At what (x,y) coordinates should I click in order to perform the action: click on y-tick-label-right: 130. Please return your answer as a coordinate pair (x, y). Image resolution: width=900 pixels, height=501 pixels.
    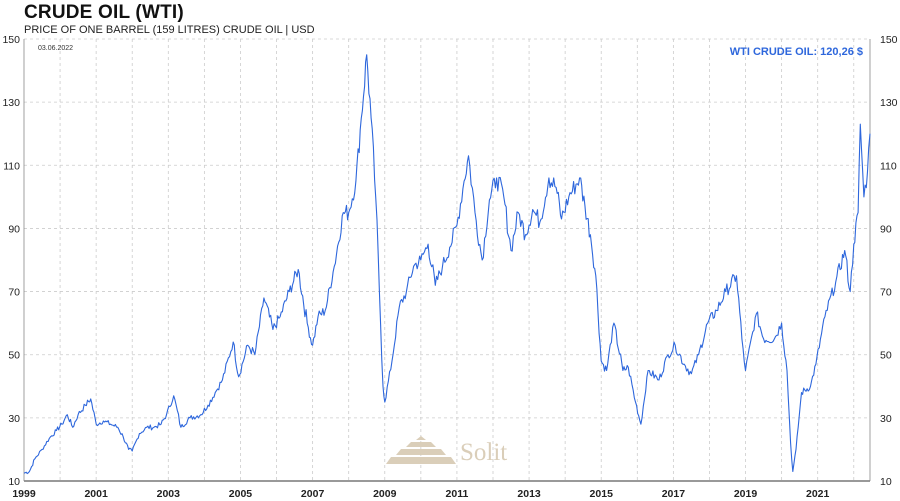
    Looking at the image, I should click on (889, 103).